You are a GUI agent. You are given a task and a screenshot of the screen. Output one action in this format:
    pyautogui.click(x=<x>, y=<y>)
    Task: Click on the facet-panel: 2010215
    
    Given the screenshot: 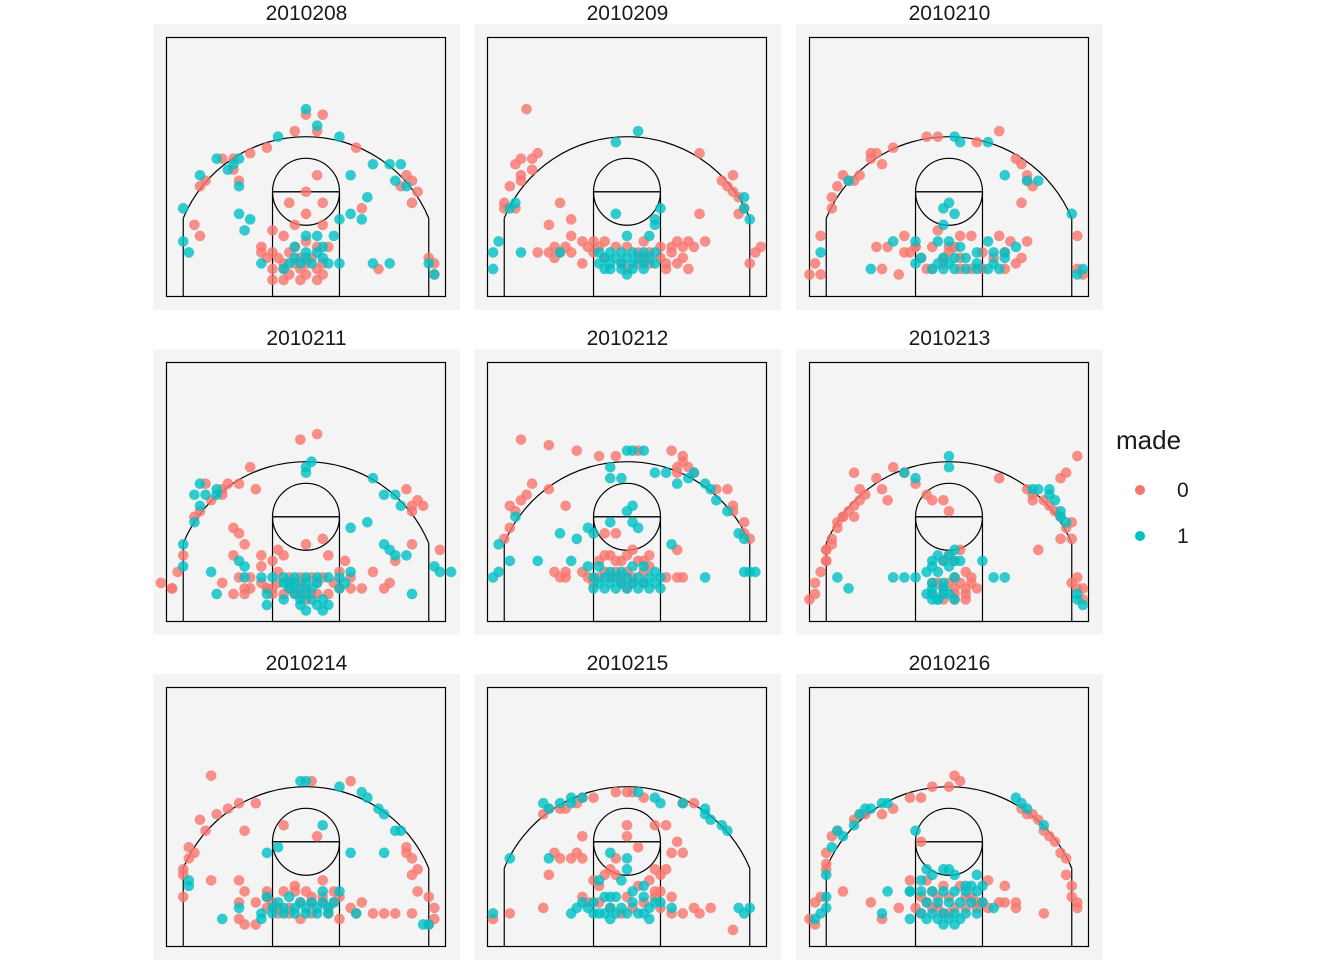 What is the action you would take?
    pyautogui.click(x=627, y=806)
    